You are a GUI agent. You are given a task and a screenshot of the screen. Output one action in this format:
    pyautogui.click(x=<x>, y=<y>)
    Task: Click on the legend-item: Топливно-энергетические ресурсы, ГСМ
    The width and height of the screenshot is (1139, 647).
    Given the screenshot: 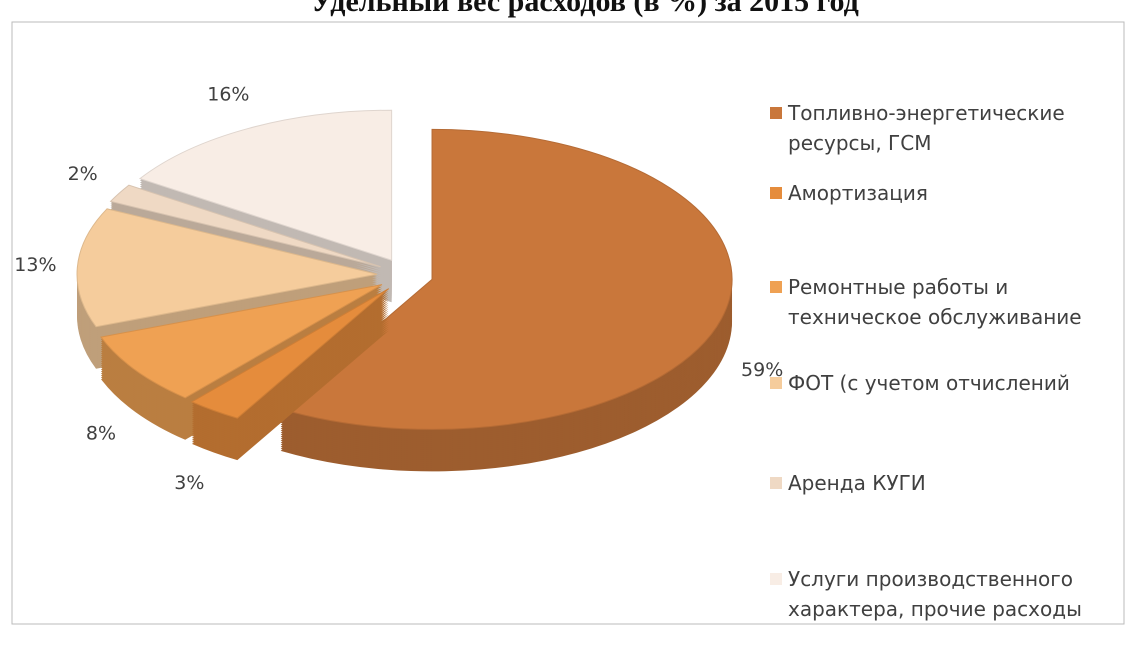 What is the action you would take?
    pyautogui.click(x=943, y=128)
    